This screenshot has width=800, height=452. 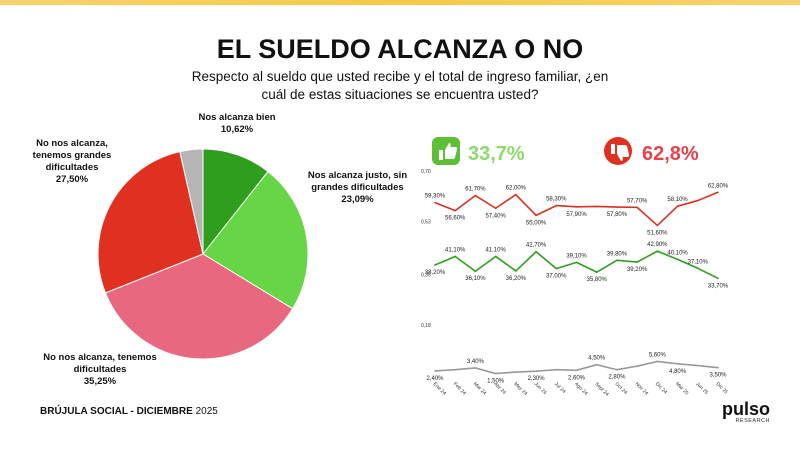 I want to click on kpi-positive: 33,7%, so click(x=496, y=154).